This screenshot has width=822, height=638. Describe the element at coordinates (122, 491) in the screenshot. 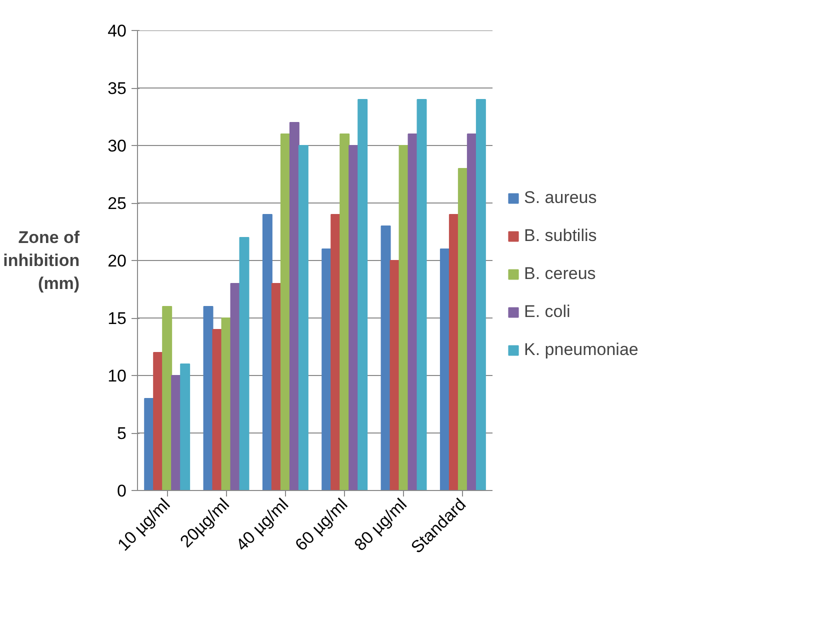

I see `y-tick-label: 0` at that location.